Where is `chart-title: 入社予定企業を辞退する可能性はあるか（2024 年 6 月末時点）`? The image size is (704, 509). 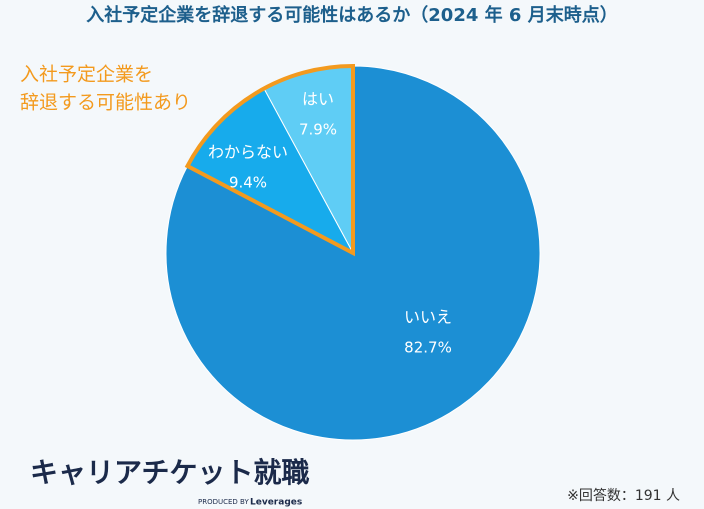 chart-title: 入社予定企業を辞退する可能性はあるか（2024 年 6 月末時点） is located at coordinates (351, 15).